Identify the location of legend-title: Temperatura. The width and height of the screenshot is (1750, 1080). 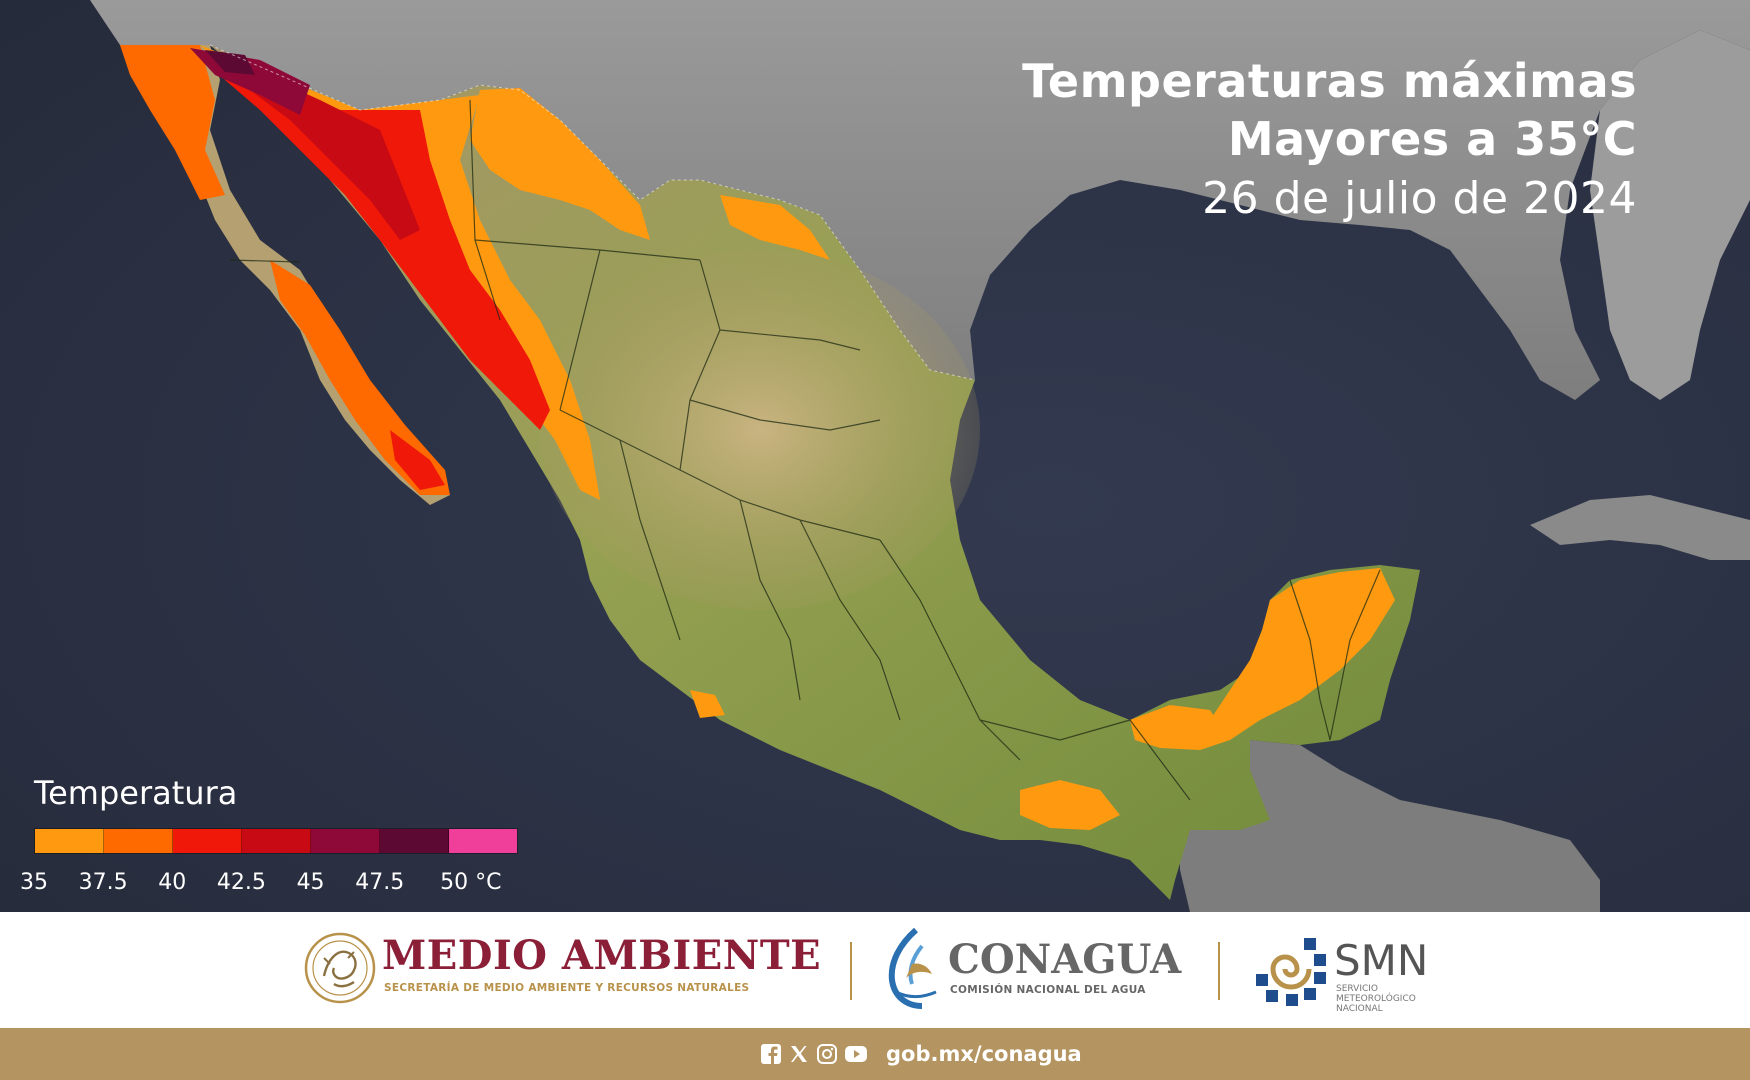
(136, 793).